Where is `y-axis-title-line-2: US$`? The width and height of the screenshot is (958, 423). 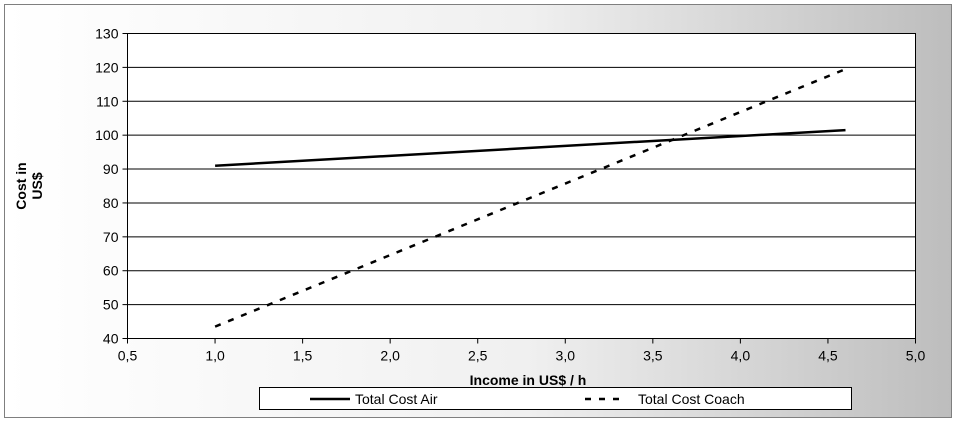
y-axis-title-line-2: US$ is located at coordinates (37, 185).